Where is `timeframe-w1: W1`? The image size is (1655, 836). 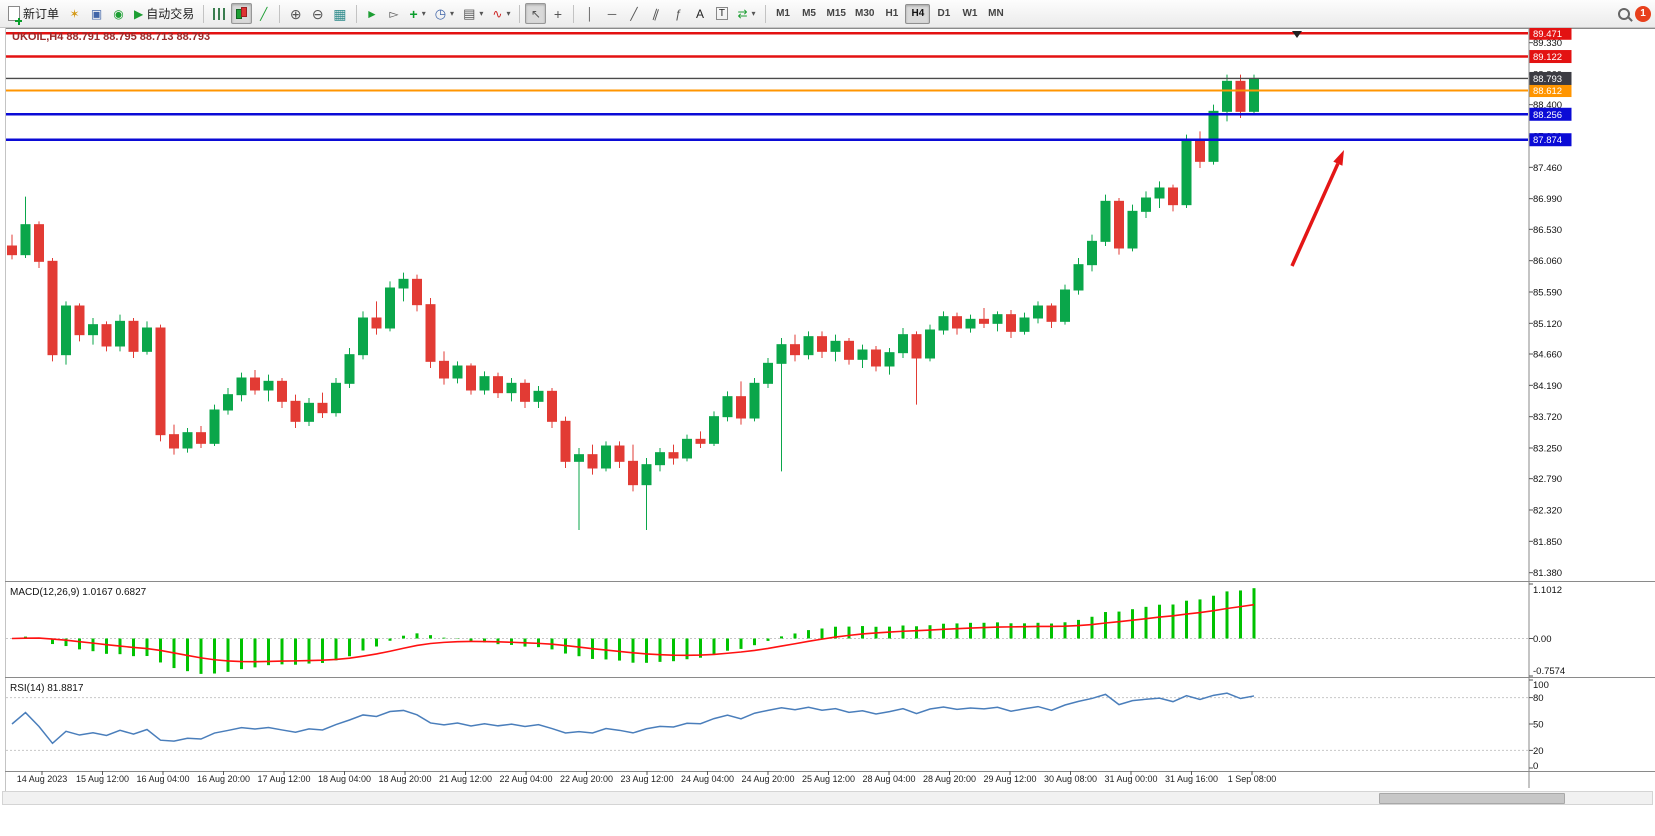 timeframe-w1: W1 is located at coordinates (969, 14).